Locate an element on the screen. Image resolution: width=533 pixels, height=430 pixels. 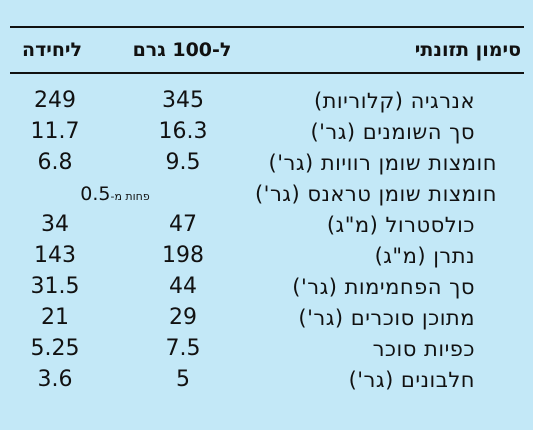
row-value-per-unit: 5.25 is located at coordinates (55, 348).